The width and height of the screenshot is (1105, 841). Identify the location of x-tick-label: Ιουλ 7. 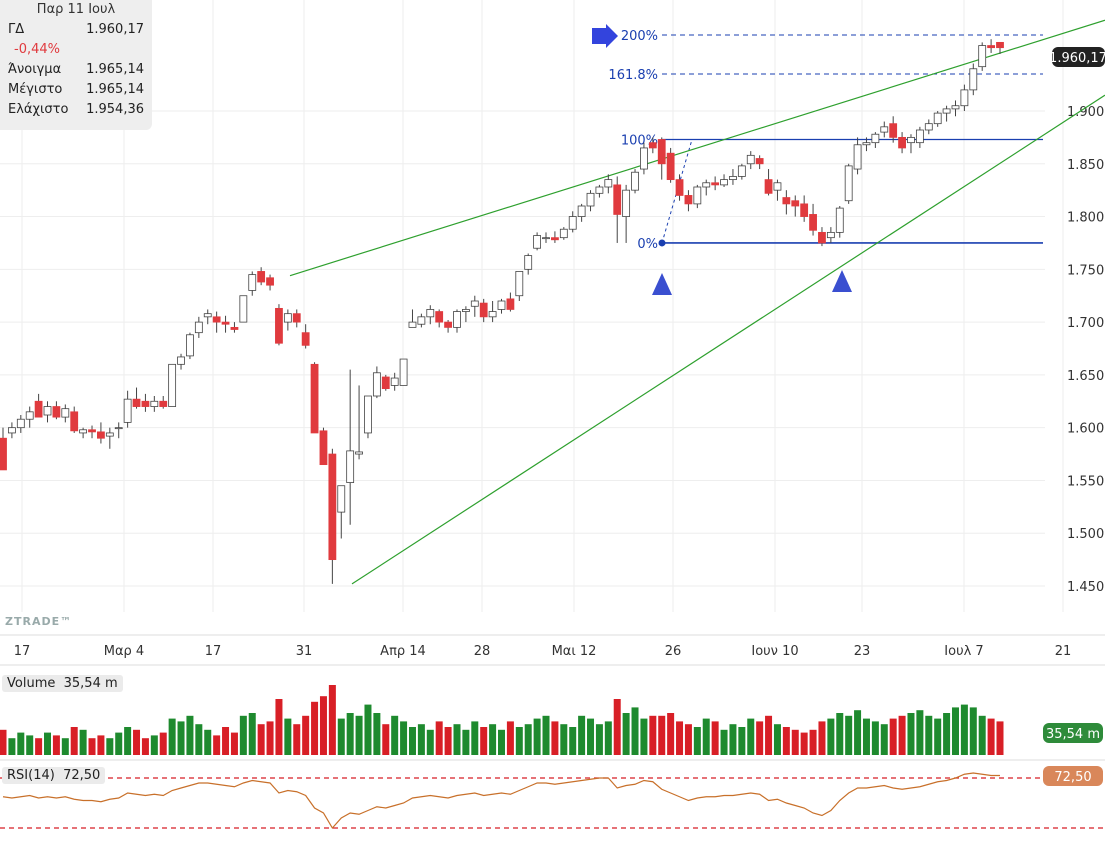
(963, 651).